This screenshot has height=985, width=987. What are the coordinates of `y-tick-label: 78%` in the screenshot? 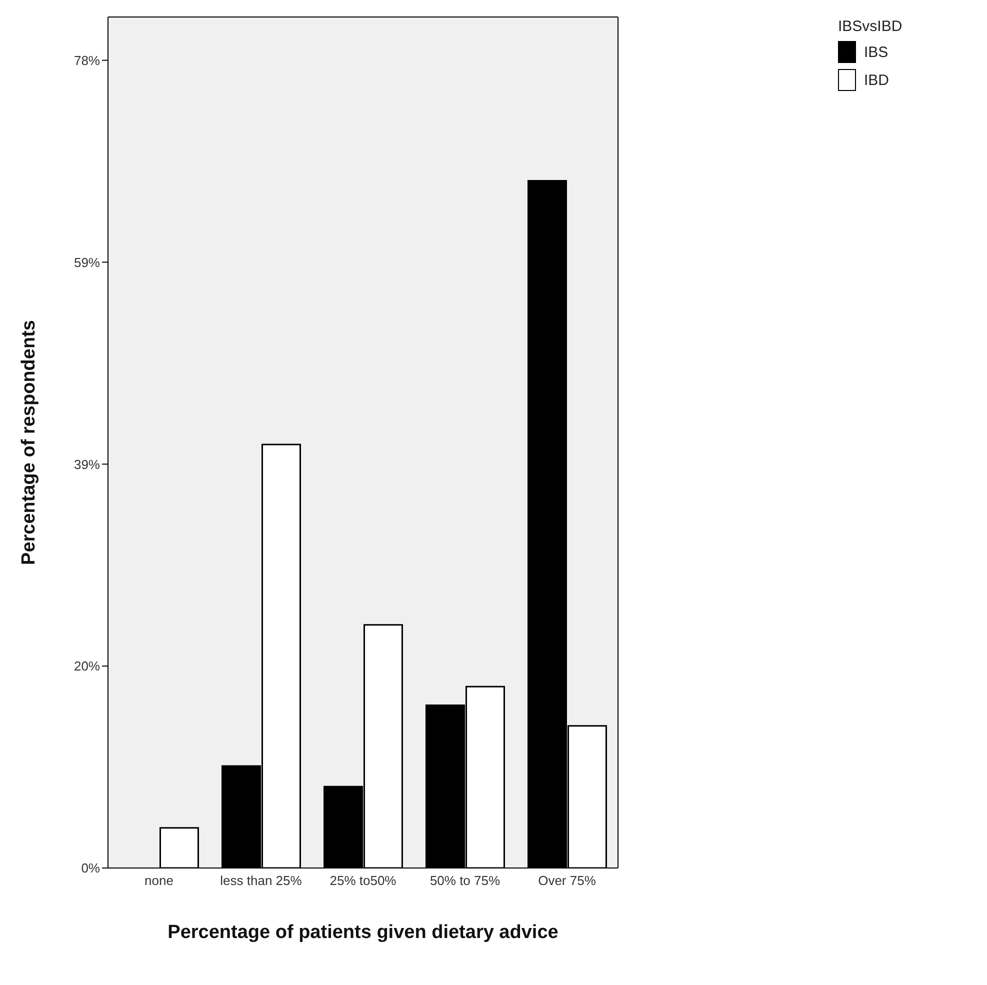 It's located at (87, 60).